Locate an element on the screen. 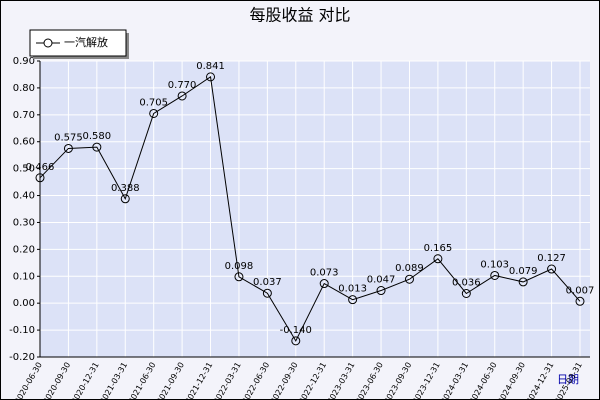 This screenshot has height=400, width=600. data-label: 0.388 is located at coordinates (125, 188).